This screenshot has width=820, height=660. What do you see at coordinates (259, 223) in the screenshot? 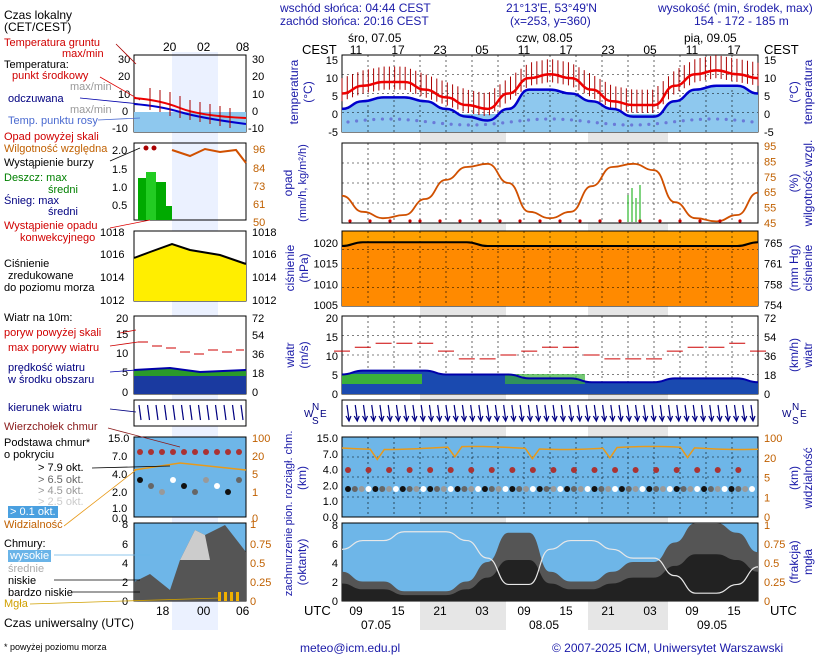
I see `legend-hum-scale: 50` at bounding box center [259, 223].